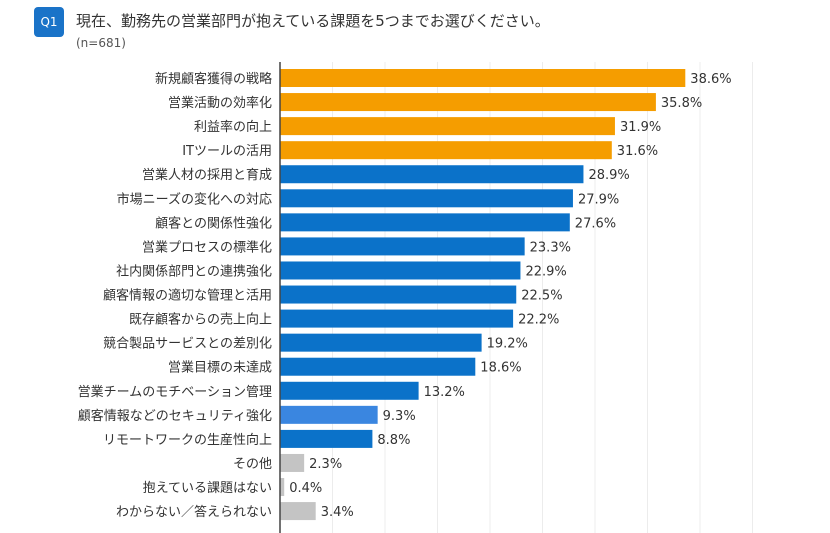  I want to click on data-label: 38.6%, so click(710, 79).